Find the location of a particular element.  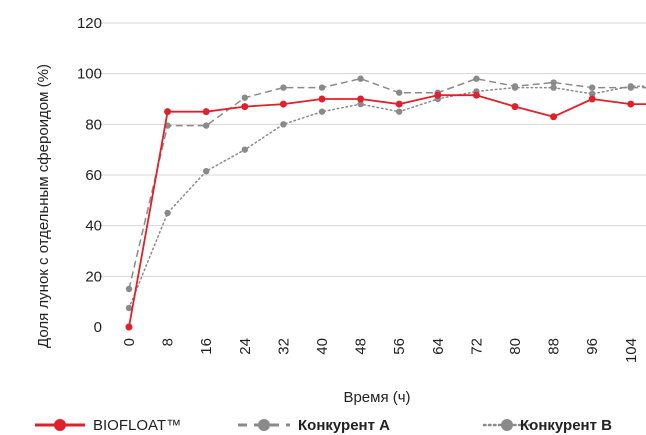

x-tick-label: 56 is located at coordinates (399, 346).